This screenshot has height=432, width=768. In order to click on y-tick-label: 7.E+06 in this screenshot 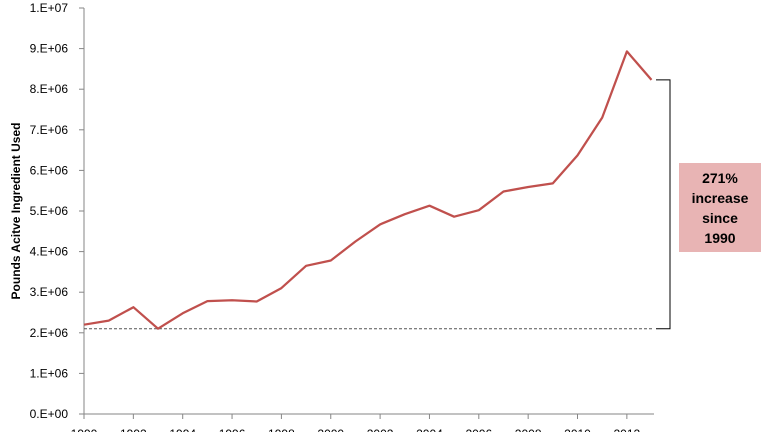, I will do `click(49, 130)`.